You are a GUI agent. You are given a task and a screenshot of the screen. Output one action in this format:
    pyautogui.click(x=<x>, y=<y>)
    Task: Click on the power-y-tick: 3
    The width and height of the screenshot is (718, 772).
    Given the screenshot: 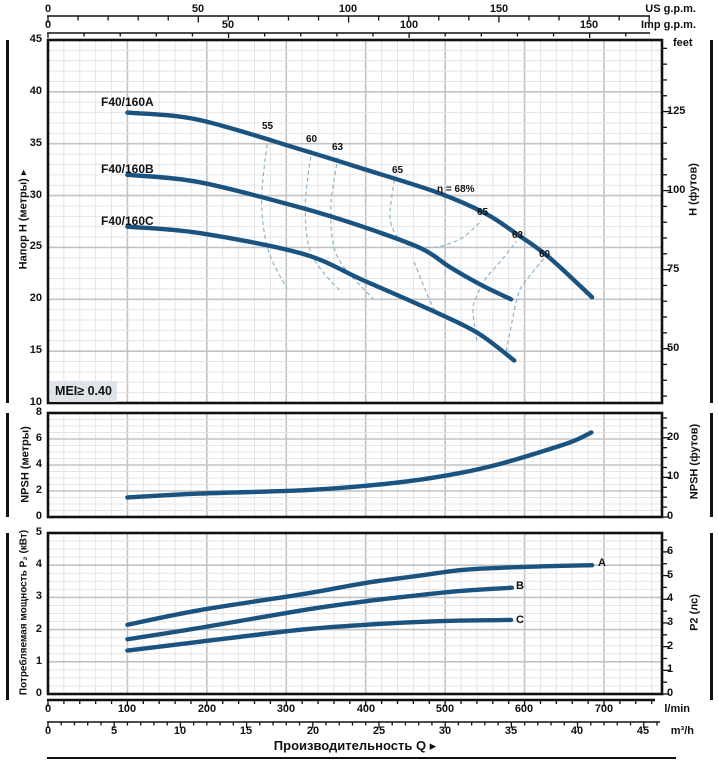 What is the action you would take?
    pyautogui.click(x=38, y=596)
    